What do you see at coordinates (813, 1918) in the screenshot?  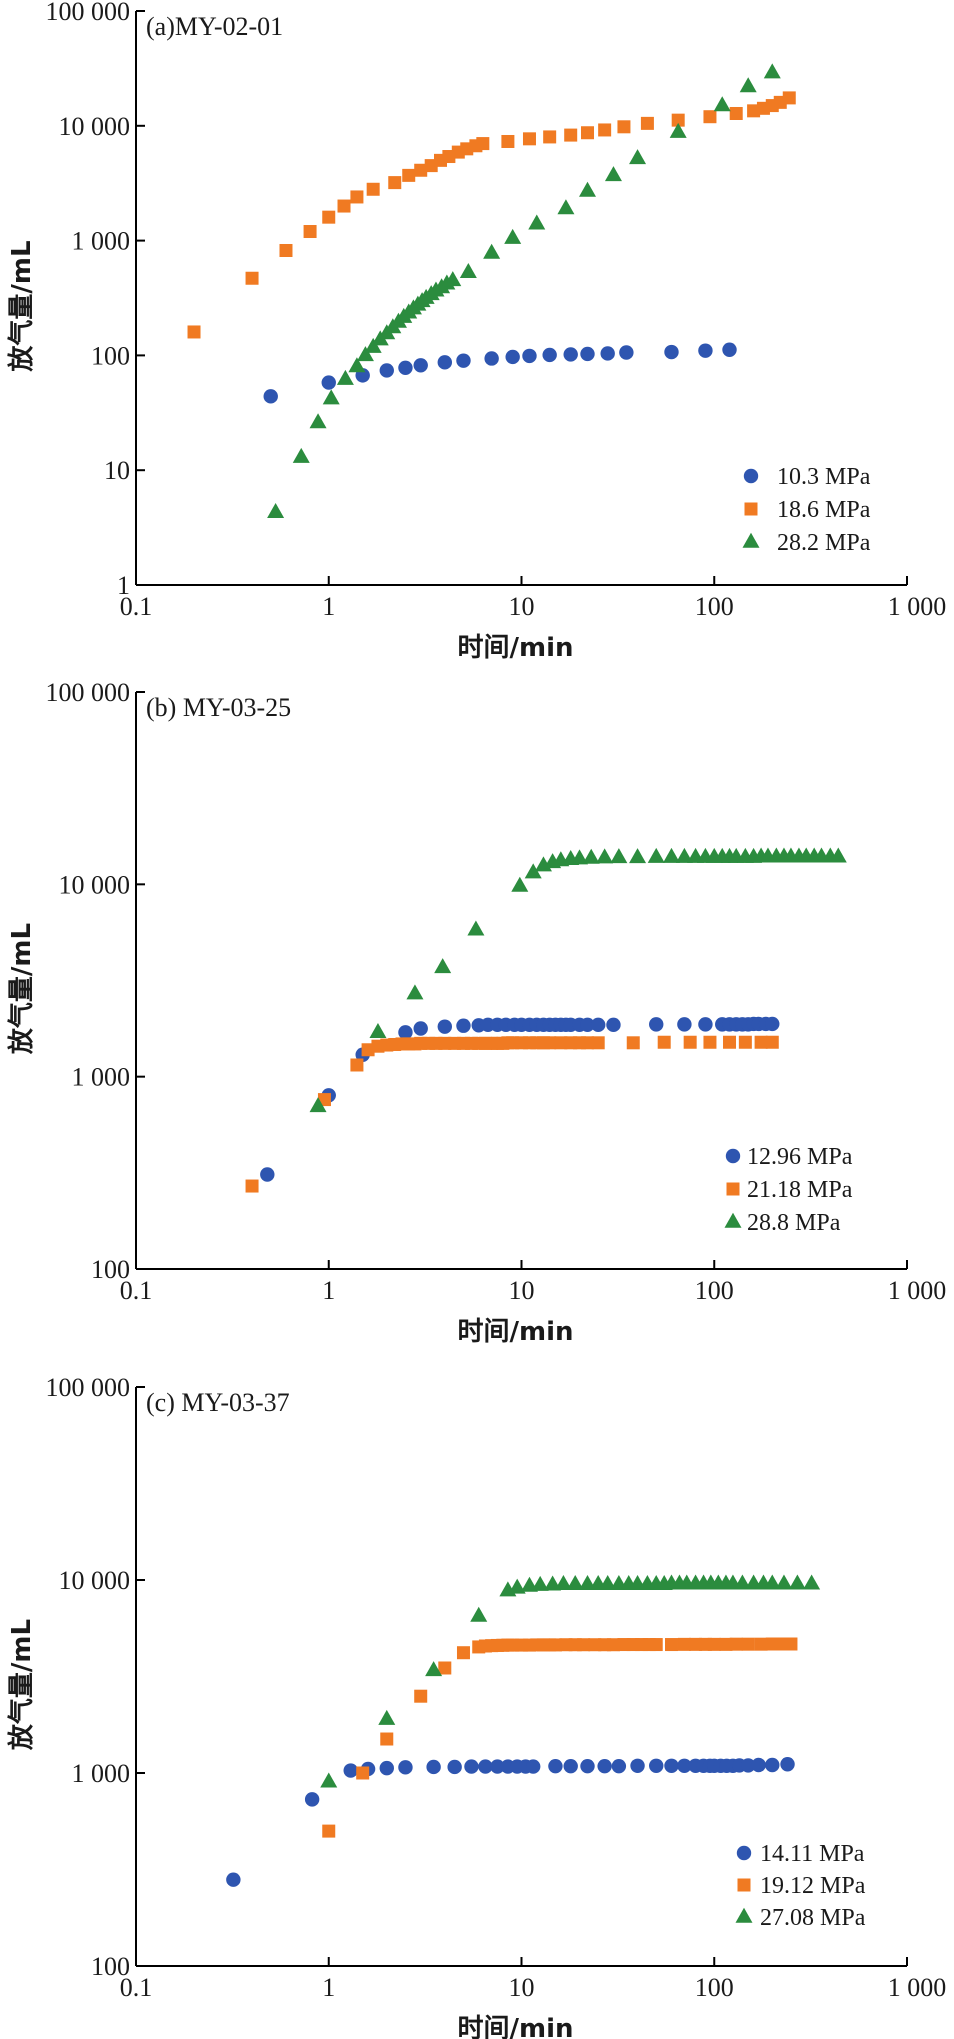 I see `legend-label: 27.08 MPa` at bounding box center [813, 1918].